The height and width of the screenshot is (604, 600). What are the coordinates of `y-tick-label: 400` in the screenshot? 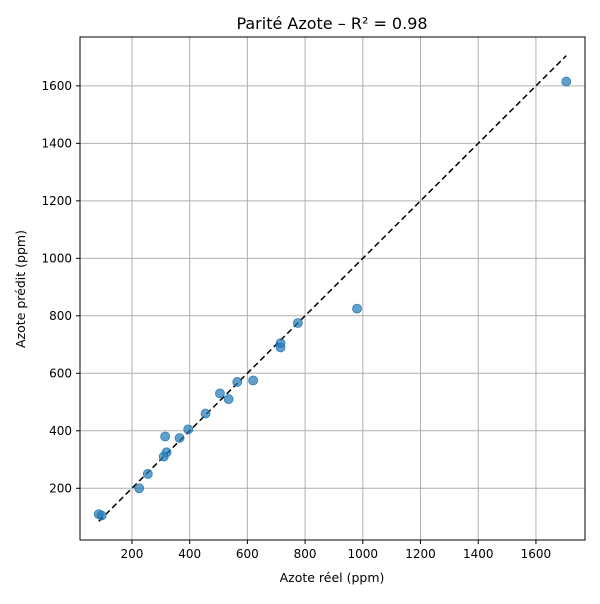 It's located at (60, 431).